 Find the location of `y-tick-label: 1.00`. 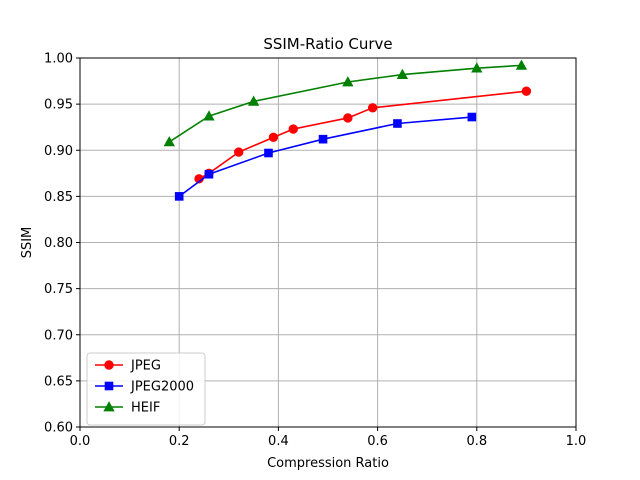

y-tick-label: 1.00 is located at coordinates (58, 59).